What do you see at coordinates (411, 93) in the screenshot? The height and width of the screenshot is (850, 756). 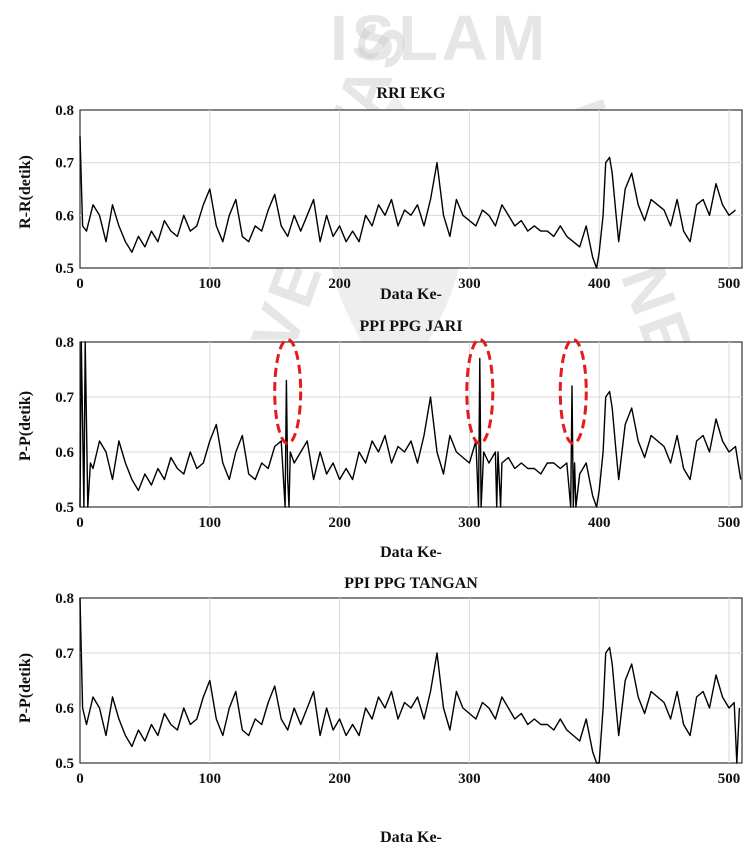 I see `chart-title: RRI EKG` at bounding box center [411, 93].